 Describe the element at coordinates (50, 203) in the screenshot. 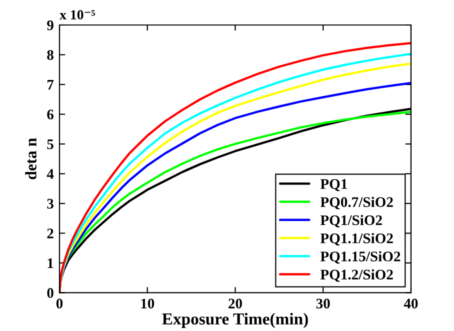

I see `y-tick-label: 3` at that location.